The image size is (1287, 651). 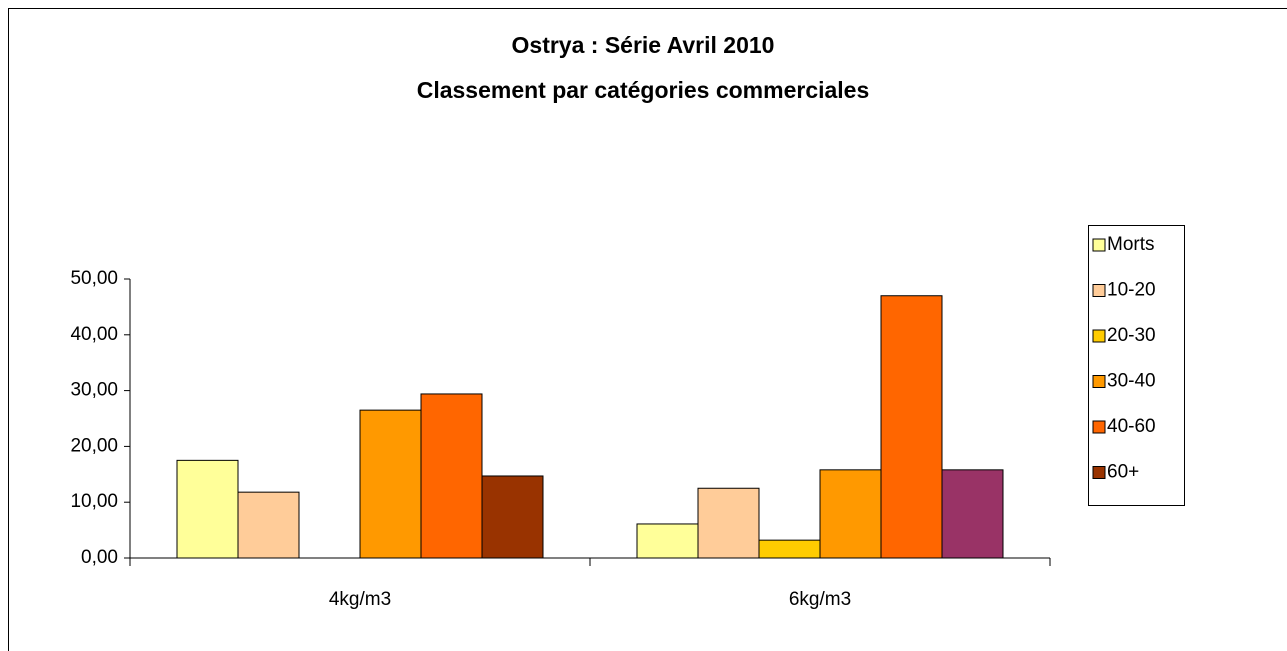 What do you see at coordinates (1131, 426) in the screenshot?
I see `legend-label: 40-60` at bounding box center [1131, 426].